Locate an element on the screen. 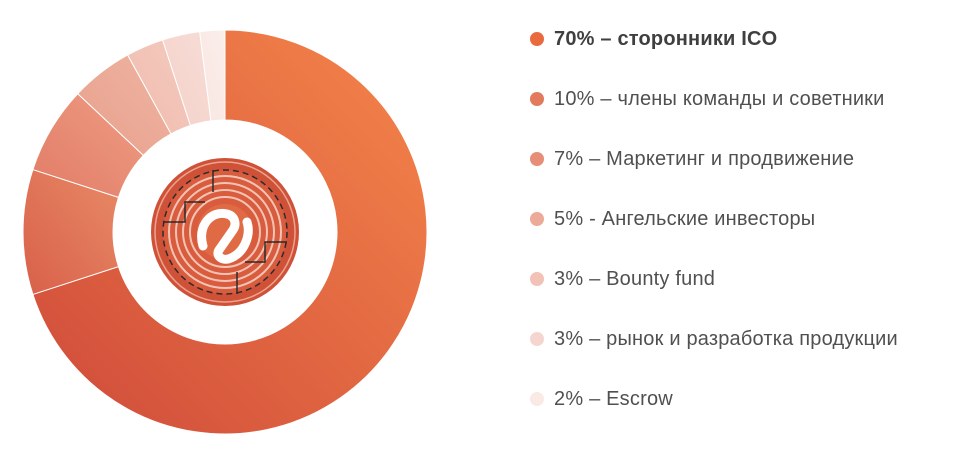  legend-label: 3% – Bounty fund is located at coordinates (635, 279).